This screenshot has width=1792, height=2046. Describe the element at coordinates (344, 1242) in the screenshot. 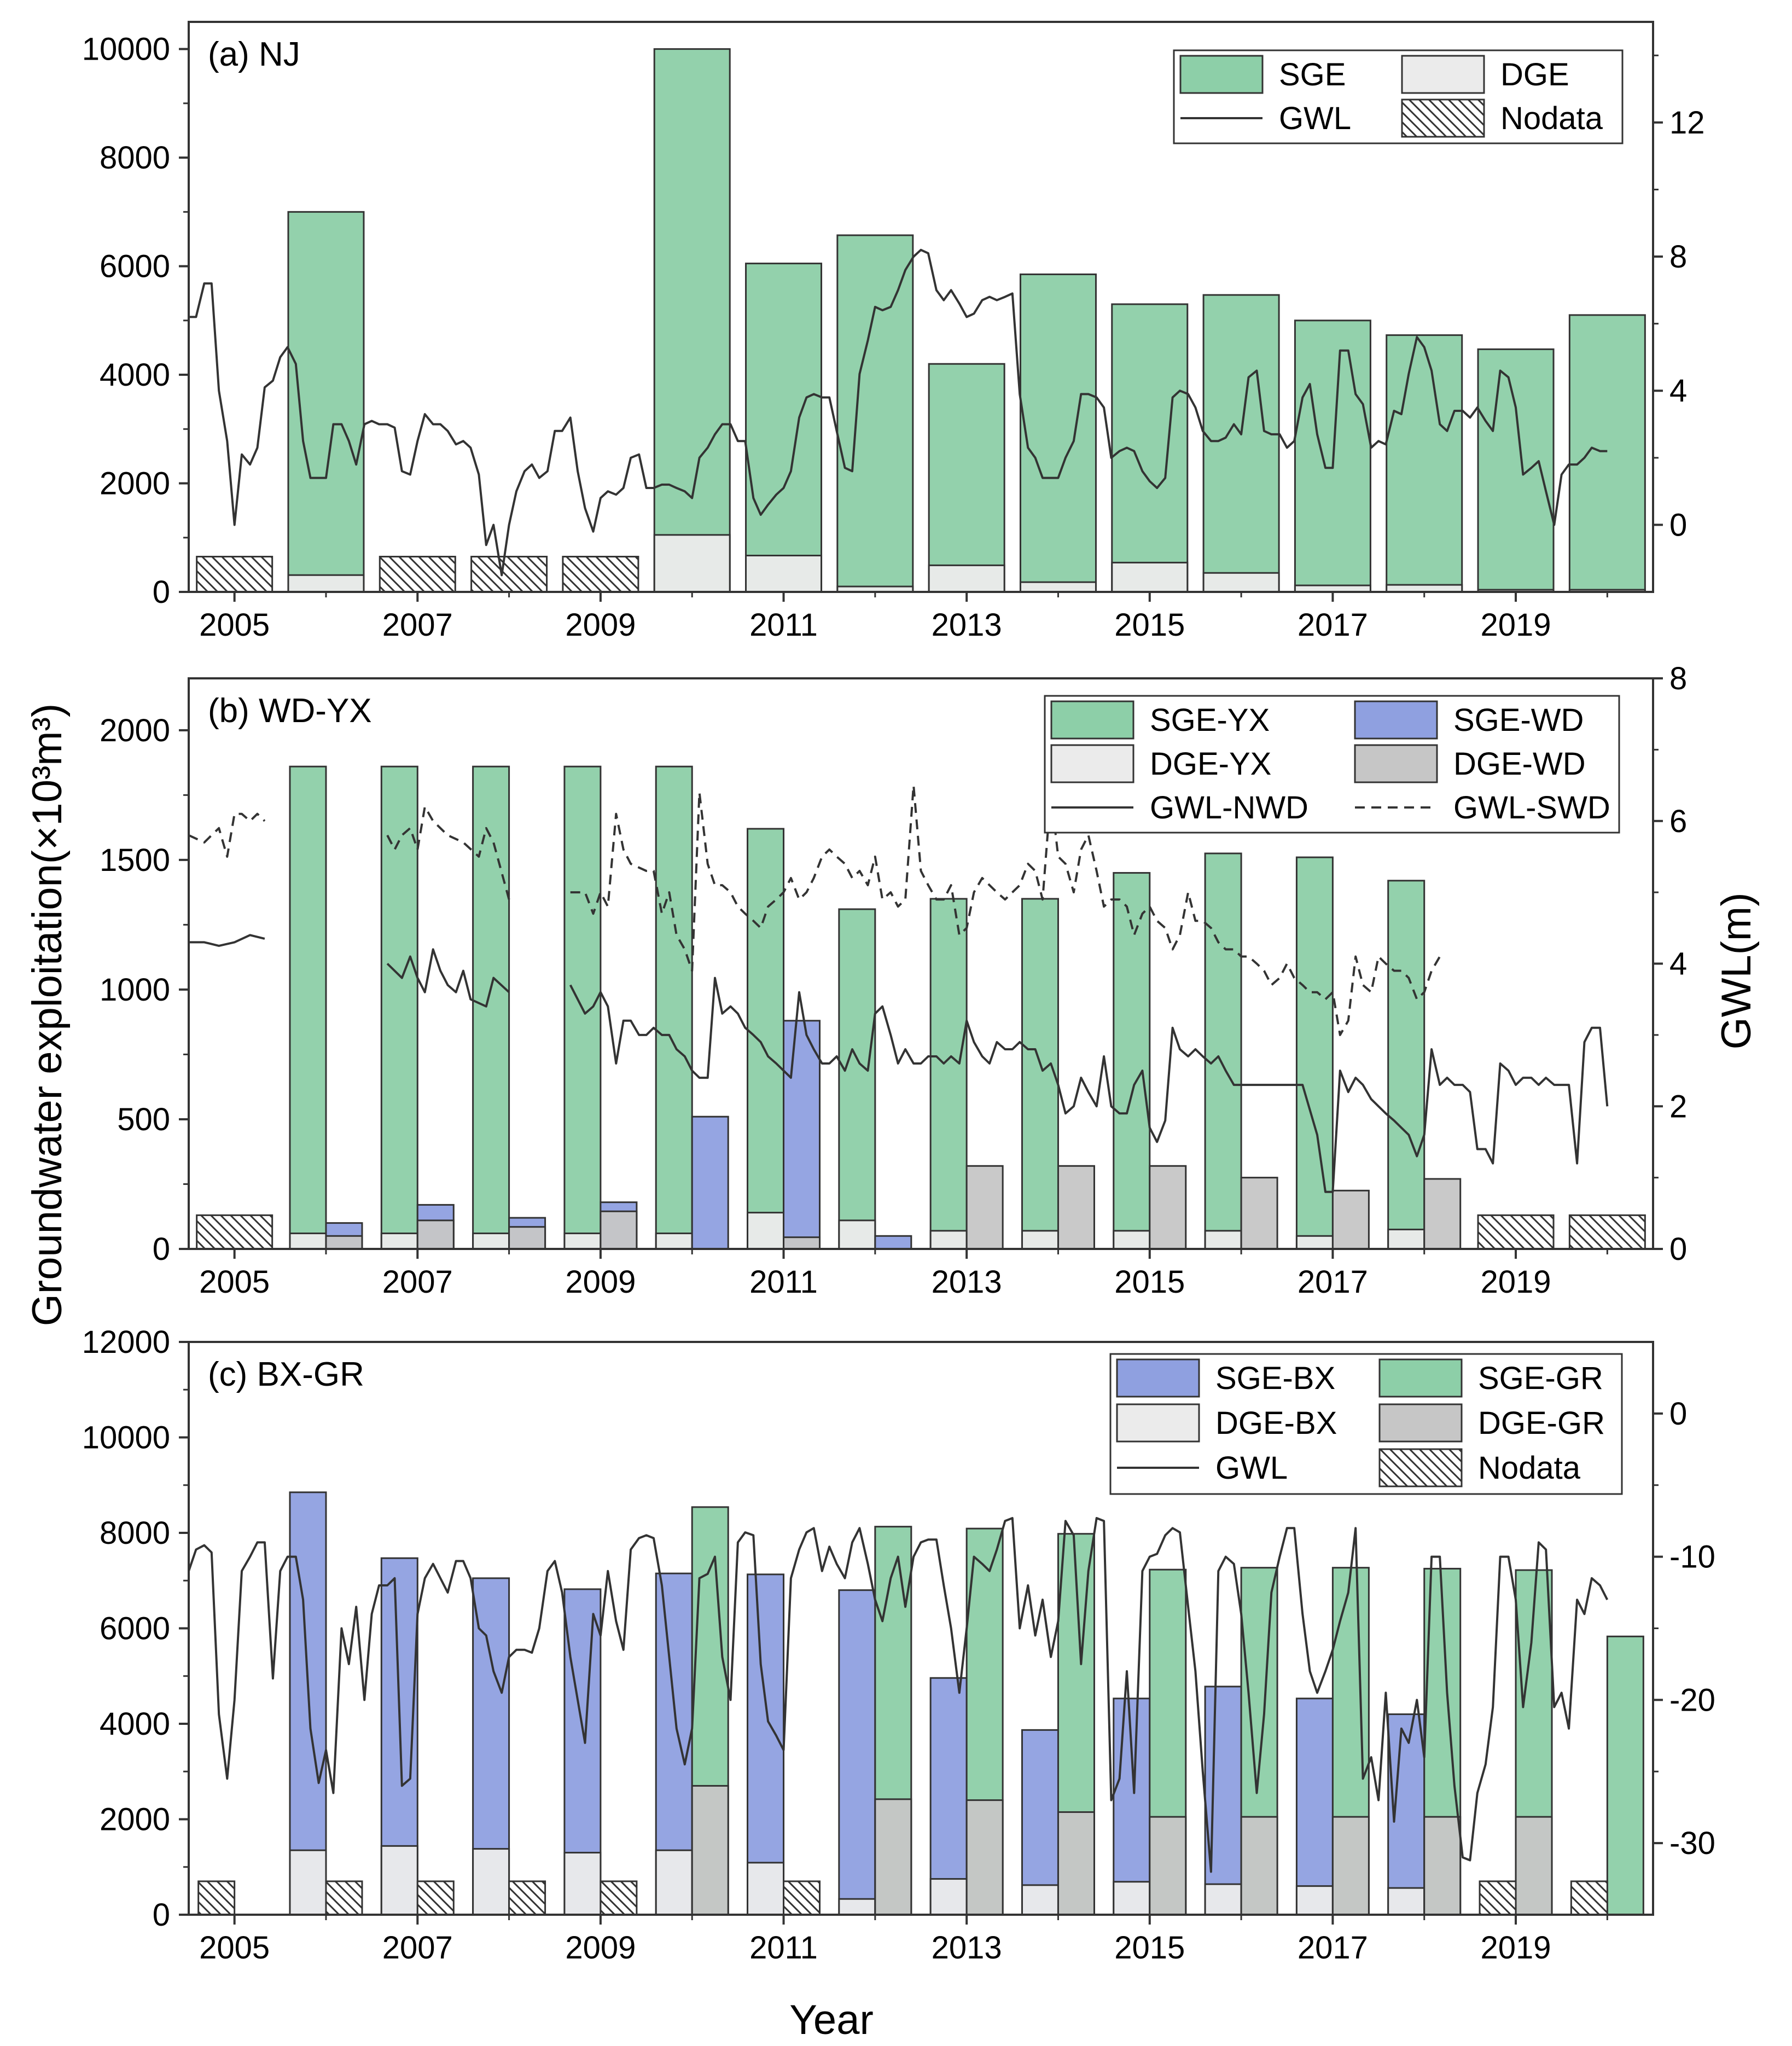

I see `bar-dge-wd-2006` at that location.